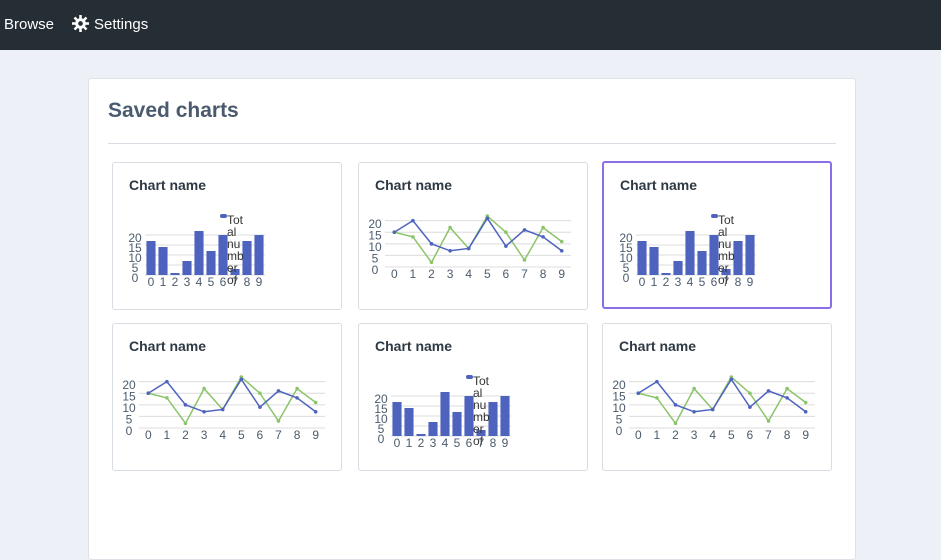 The width and height of the screenshot is (941, 560). I want to click on legend-swatch, so click(469, 377).